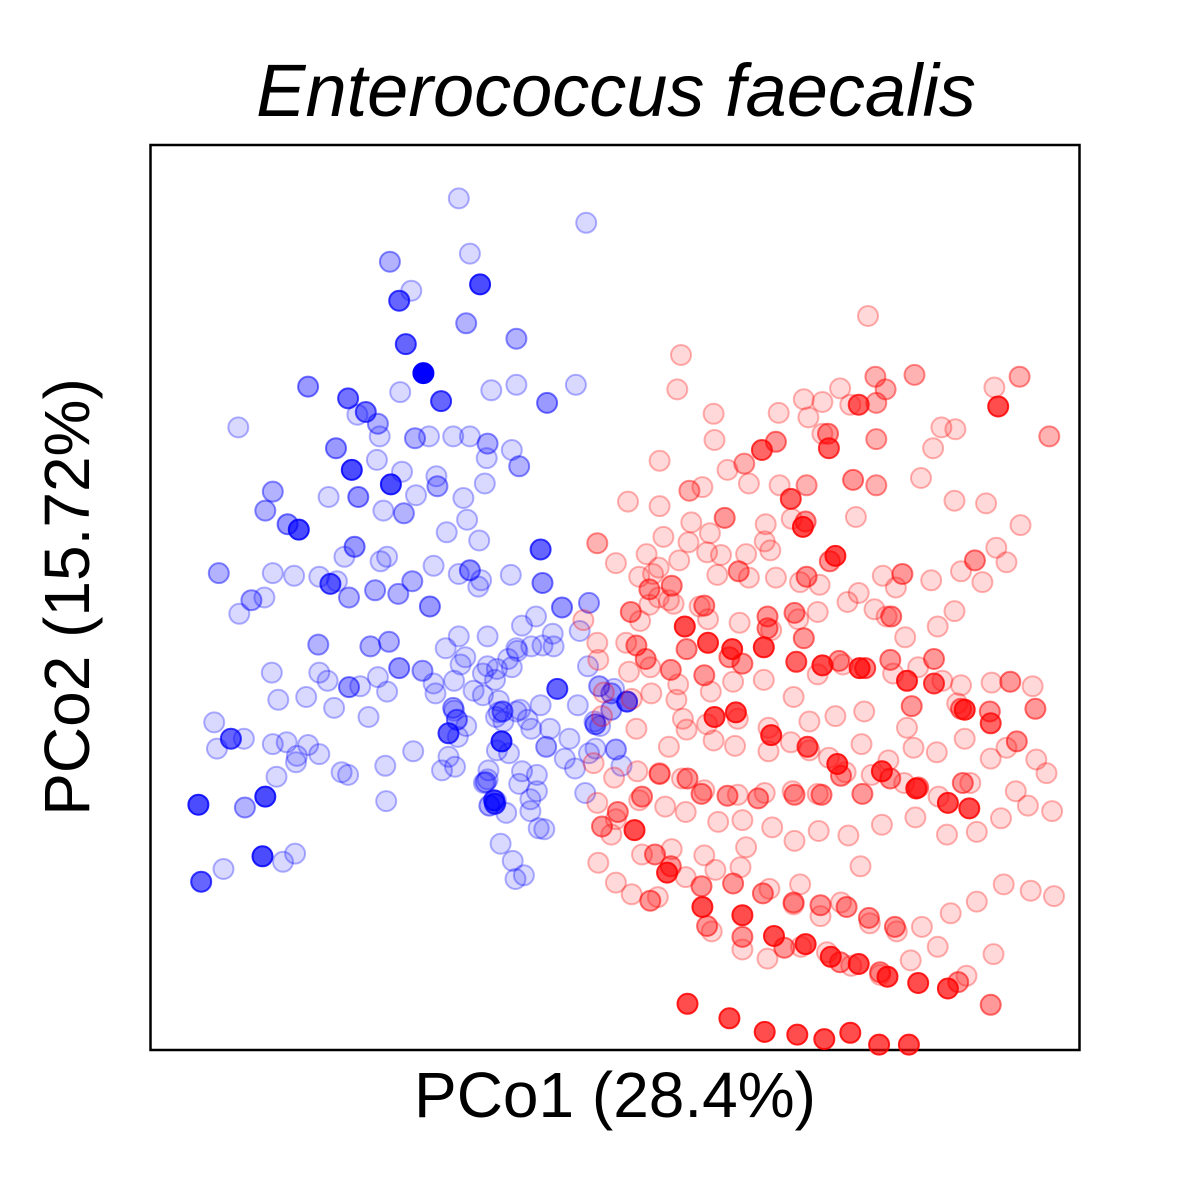 This screenshot has height=1200, width=1200. What do you see at coordinates (616, 90) in the screenshot?
I see `chart-title: Enterococcus faecalis` at bounding box center [616, 90].